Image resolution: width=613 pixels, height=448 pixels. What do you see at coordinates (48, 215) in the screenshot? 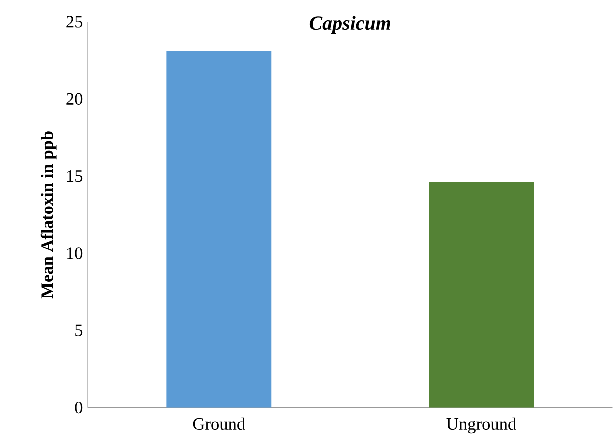
I see `y-axis-title: Mean Aflatoxin in ppb` at bounding box center [48, 215].